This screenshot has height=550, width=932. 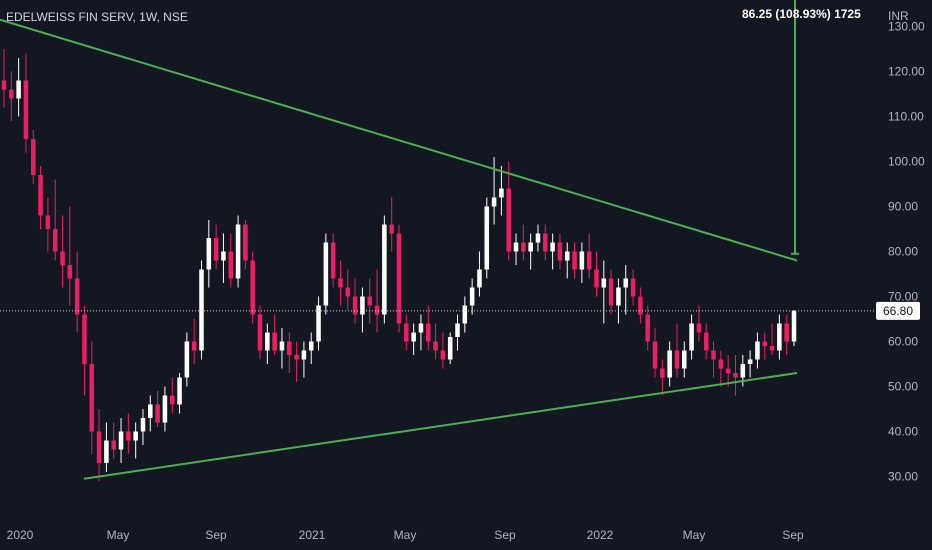 I want to click on measurement-label: 86.25 (108.93%) 1725, so click(x=801, y=14).